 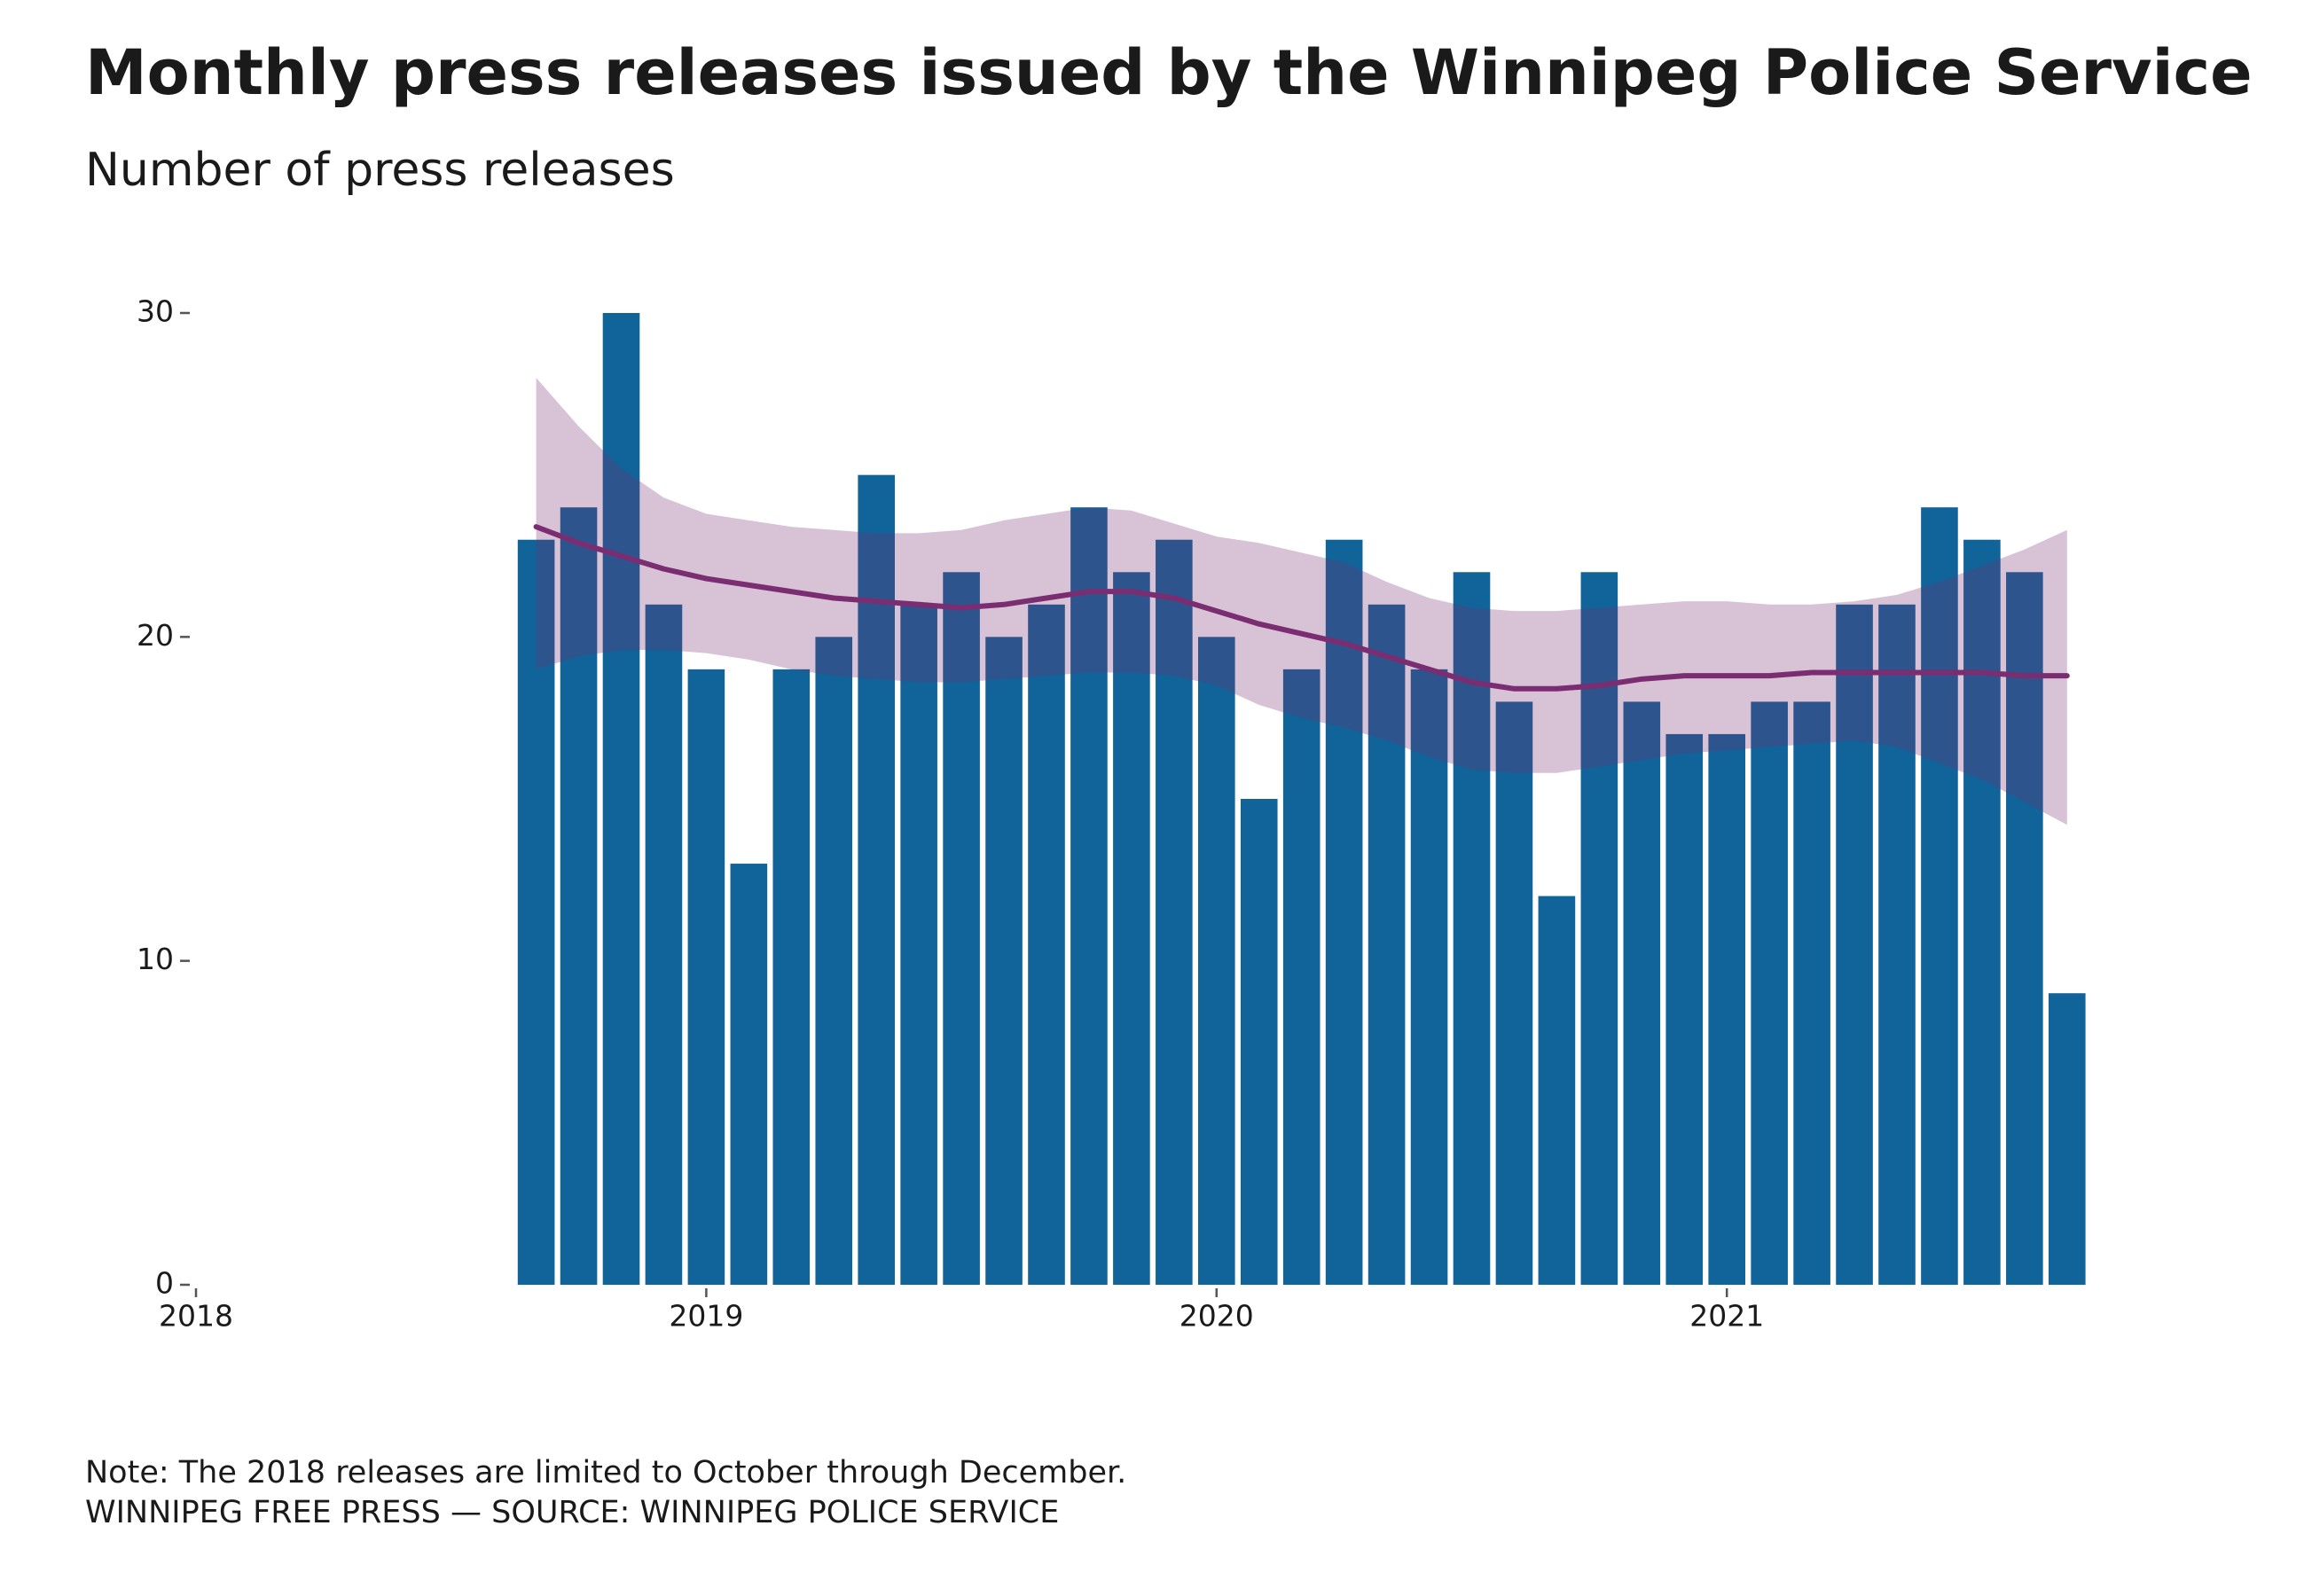 What do you see at coordinates (1216, 1317) in the screenshot?
I see `x-tick-label: 2020` at bounding box center [1216, 1317].